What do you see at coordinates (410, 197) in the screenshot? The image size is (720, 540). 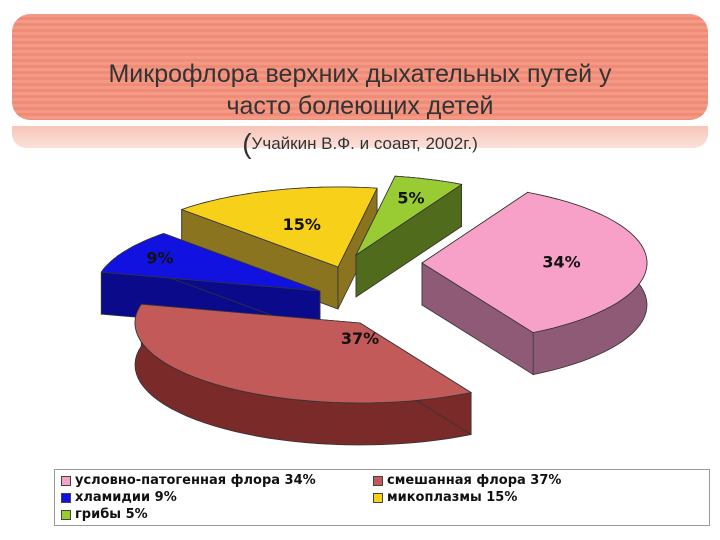 I see `data-label-fungi: 5%` at bounding box center [410, 197].